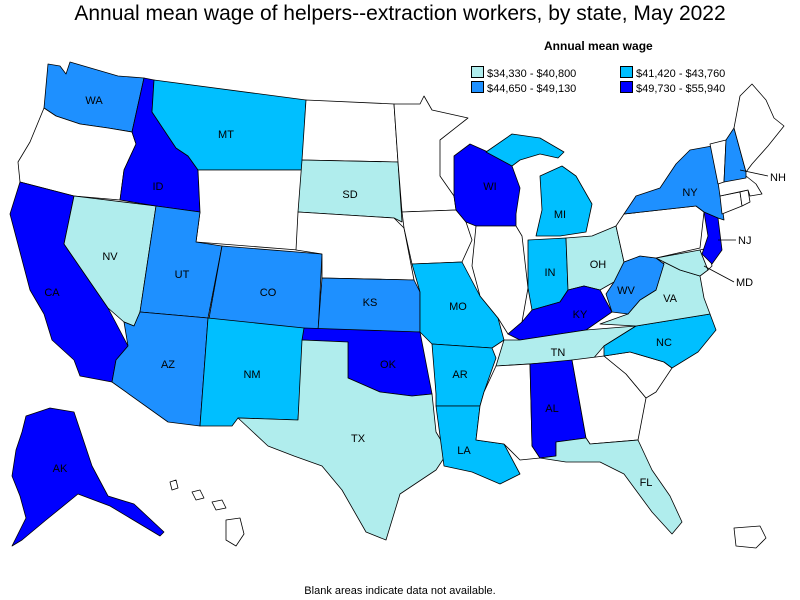  I want to click on state-nh, so click(735, 155).